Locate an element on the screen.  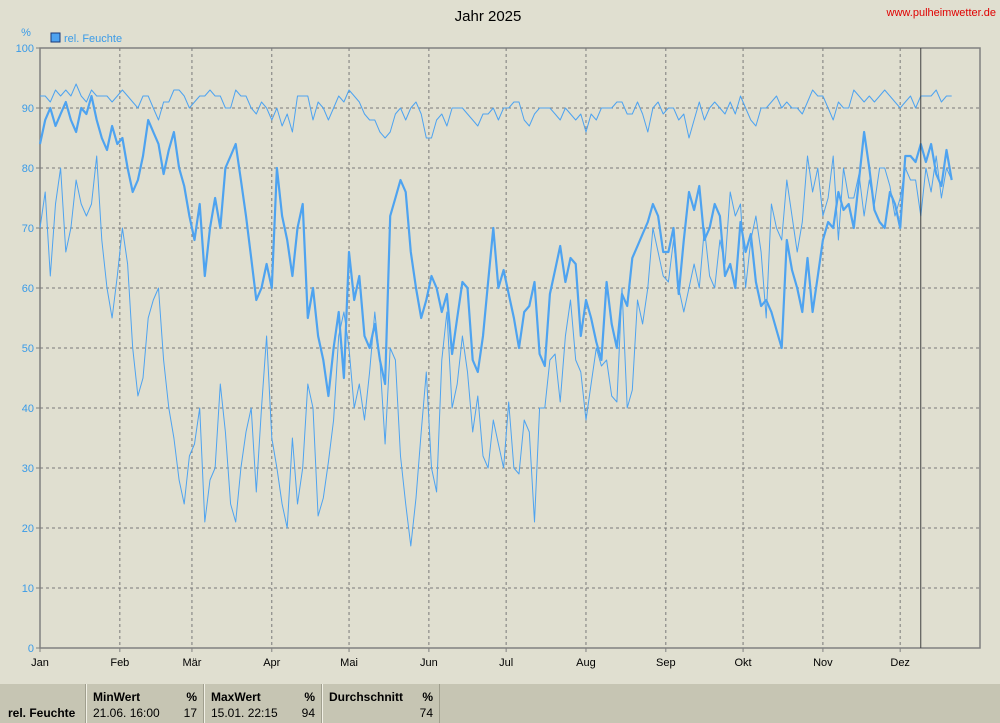
max-header: MaxWert is located at coordinates (236, 697).